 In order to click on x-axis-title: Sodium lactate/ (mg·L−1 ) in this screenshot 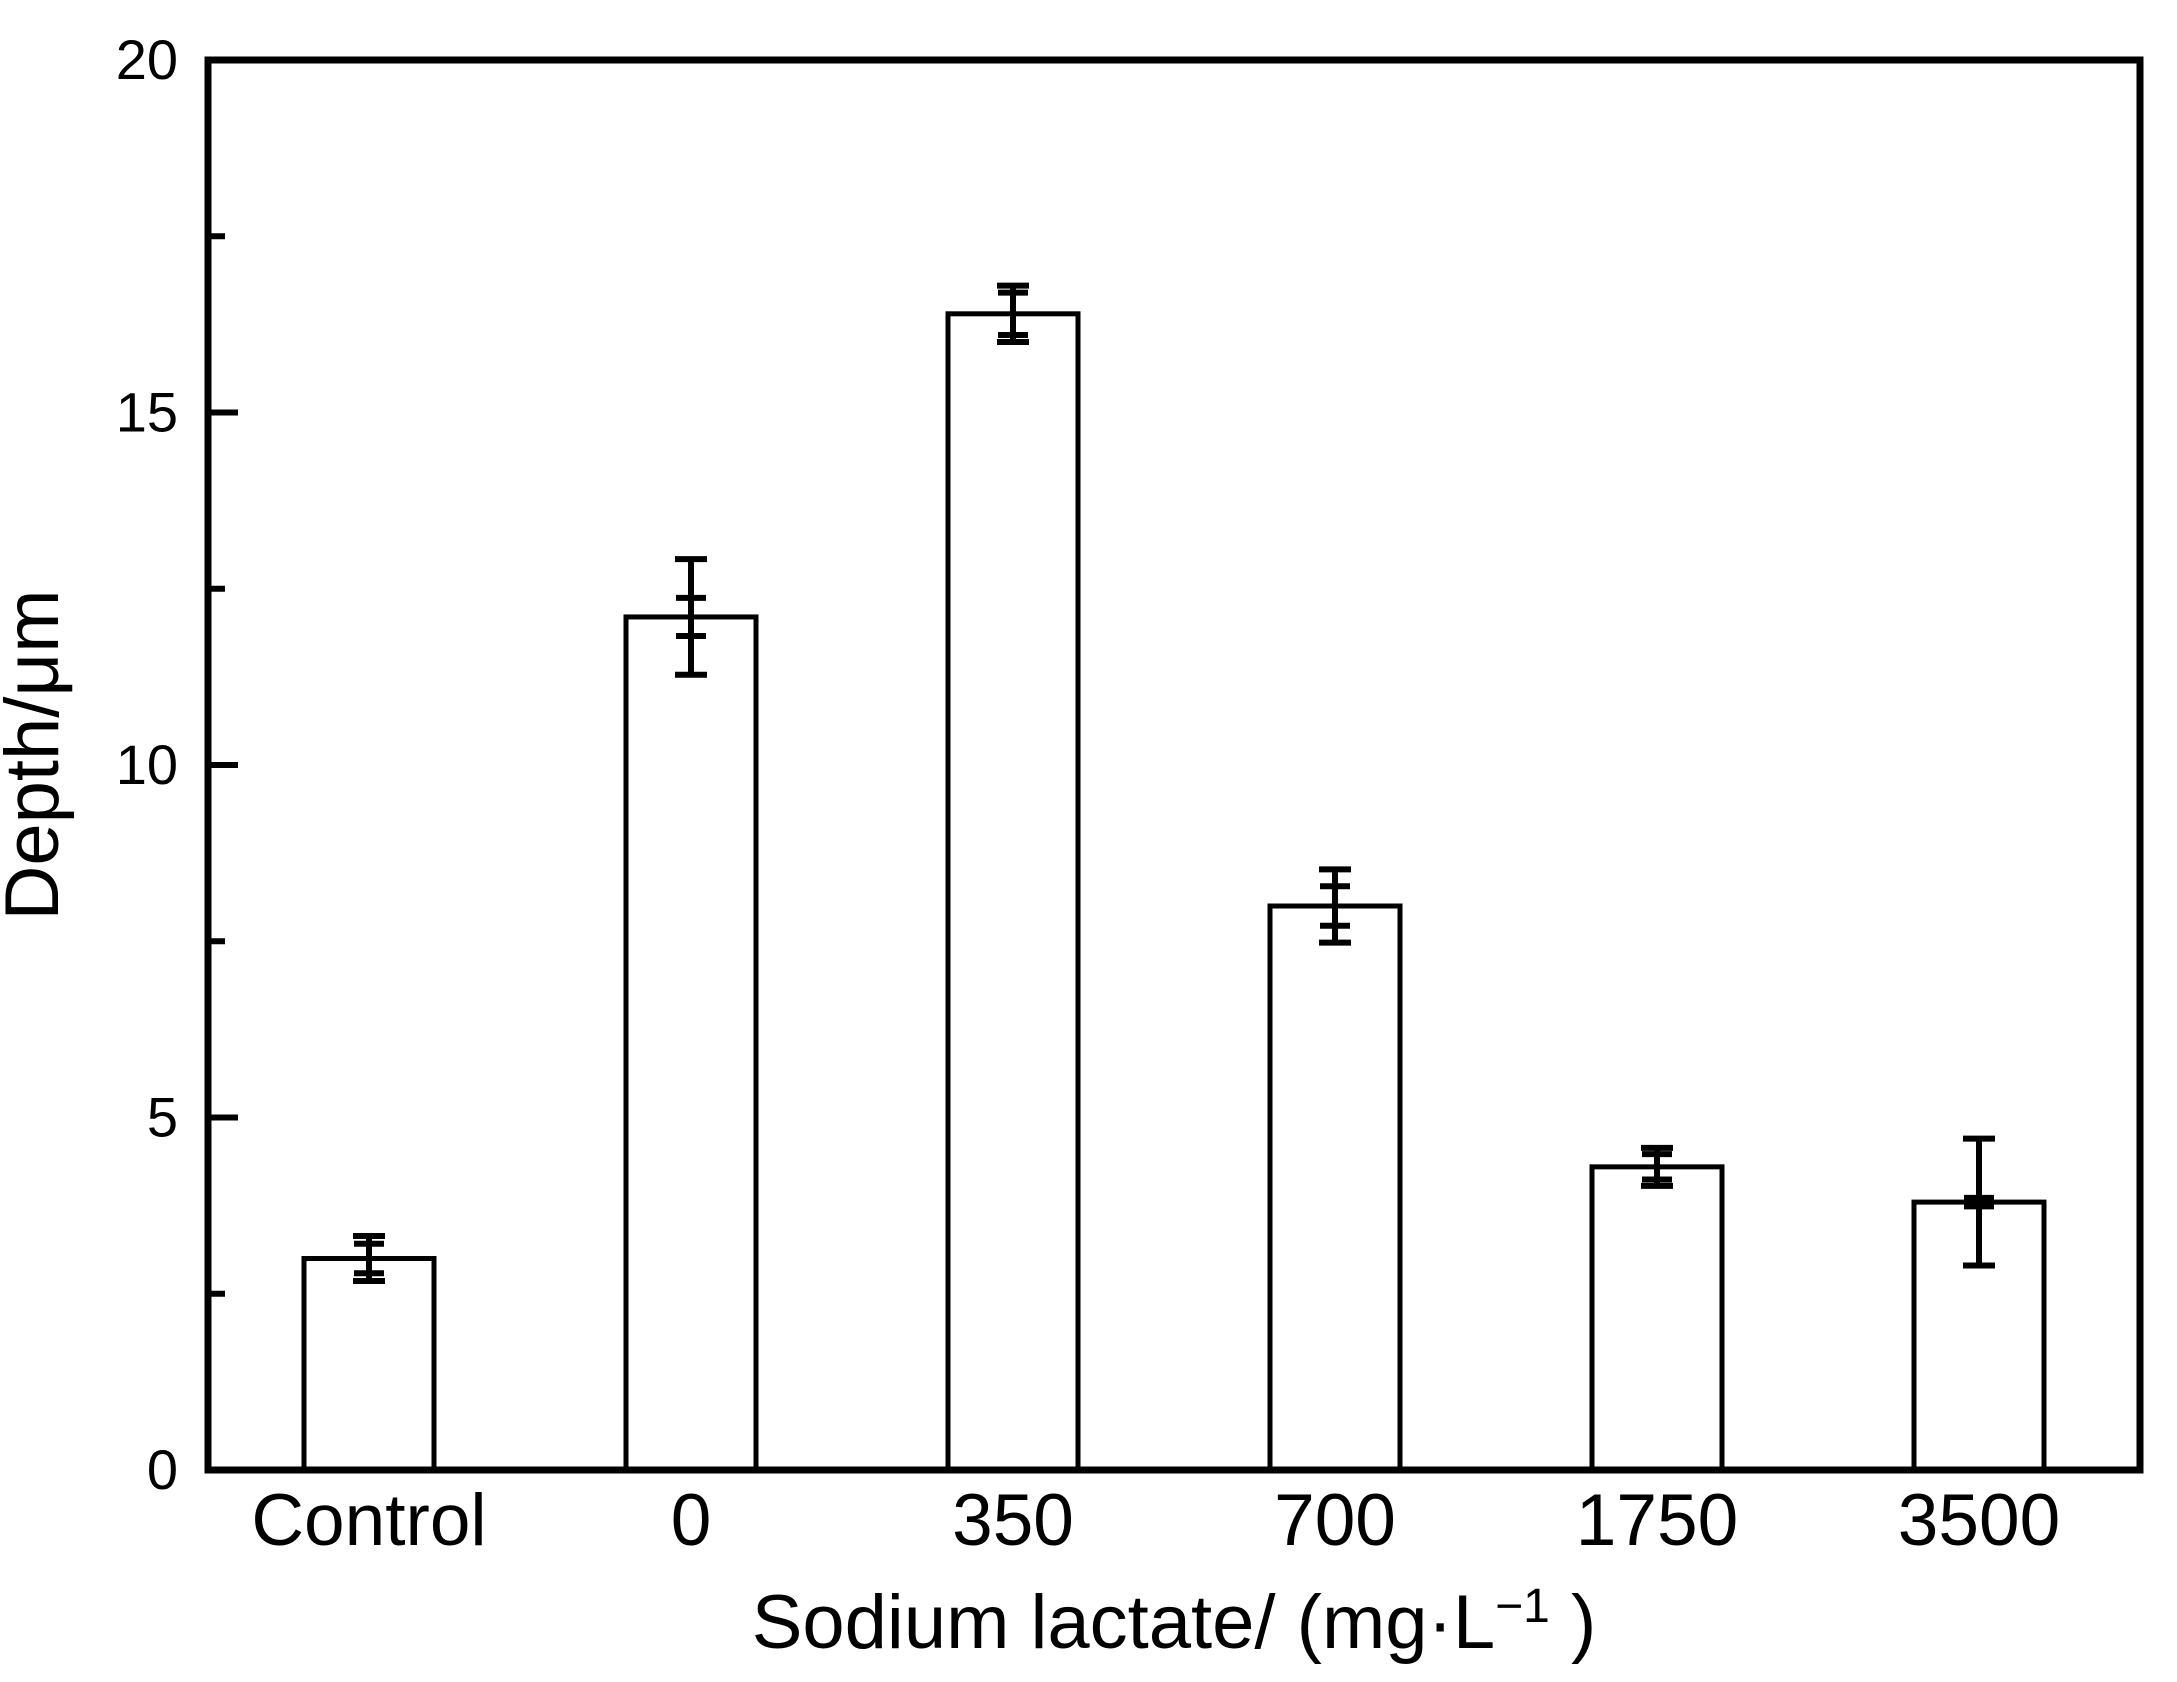, I will do `click(1174, 1622)`.